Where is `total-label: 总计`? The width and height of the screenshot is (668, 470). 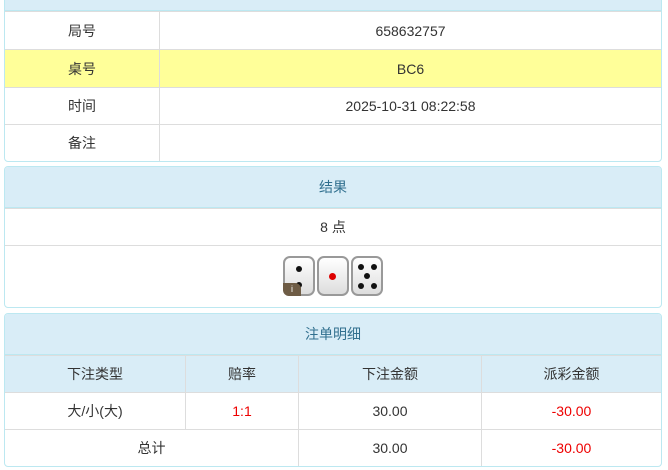
total-label: 总计 is located at coordinates (152, 447).